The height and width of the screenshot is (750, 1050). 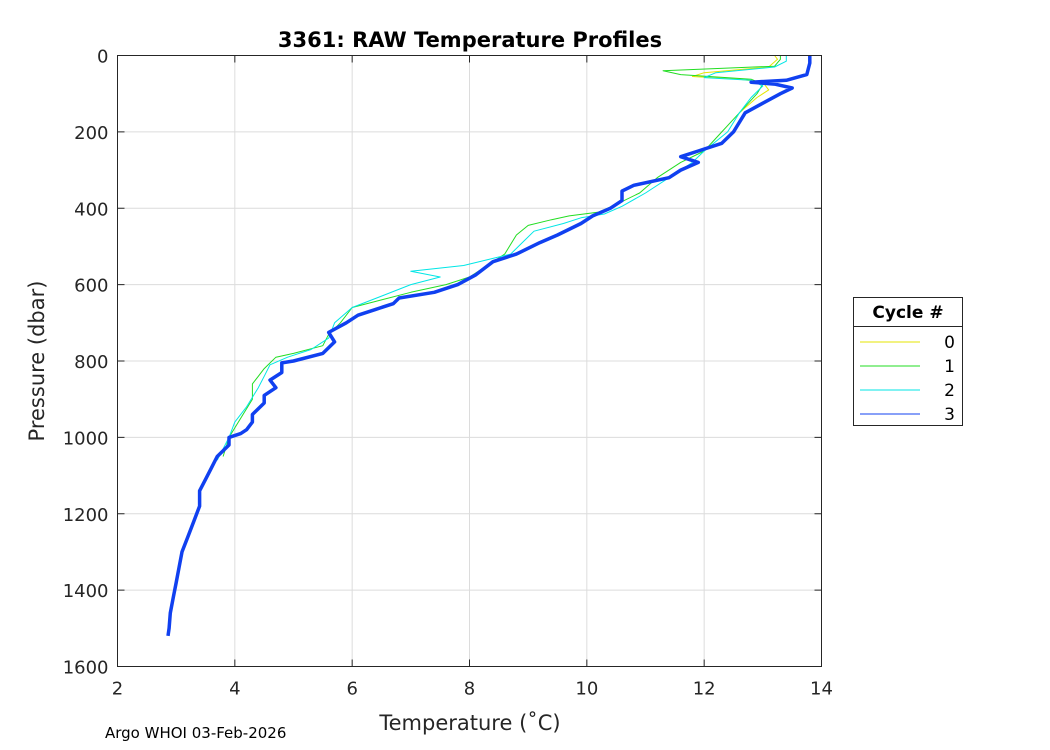 I want to click on legend-label-cycle-0: 0, so click(x=949, y=343).